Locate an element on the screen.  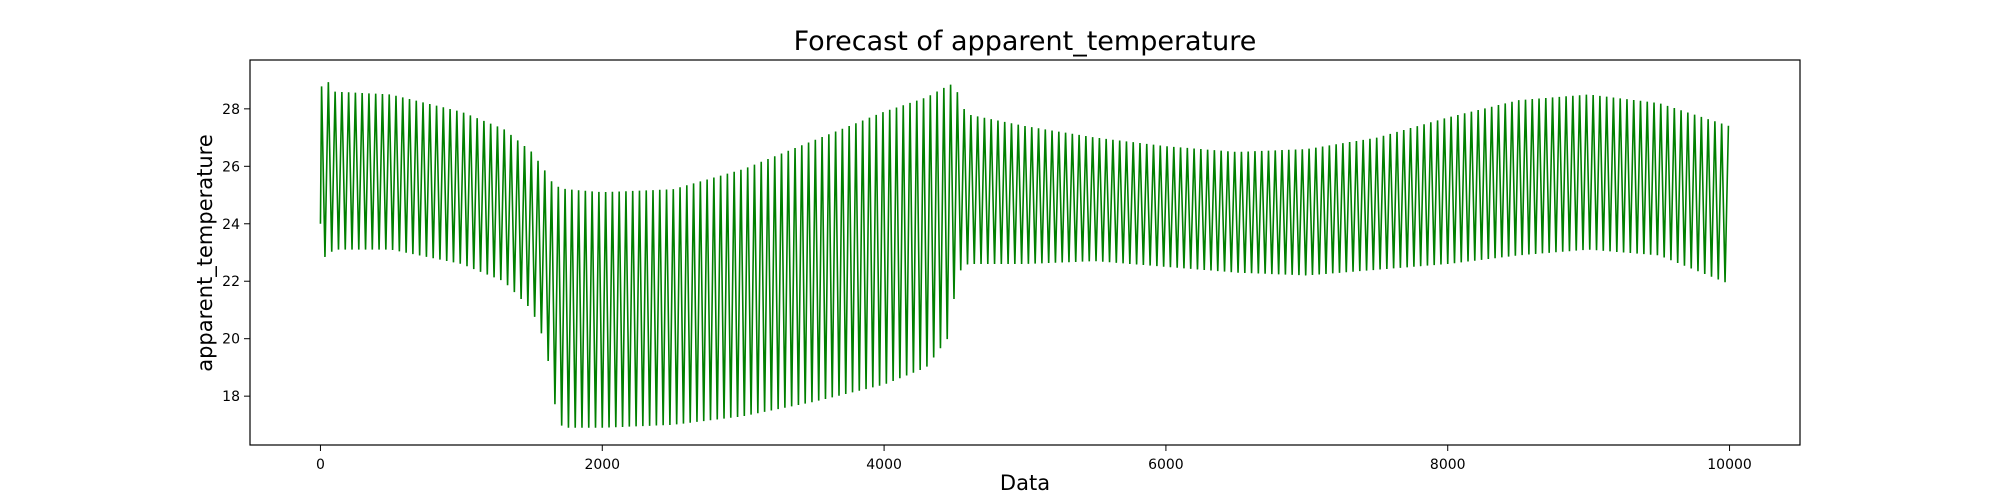
x-axis: 0 2000 4000 6000 8000 10000 is located at coordinates (1034, 459).